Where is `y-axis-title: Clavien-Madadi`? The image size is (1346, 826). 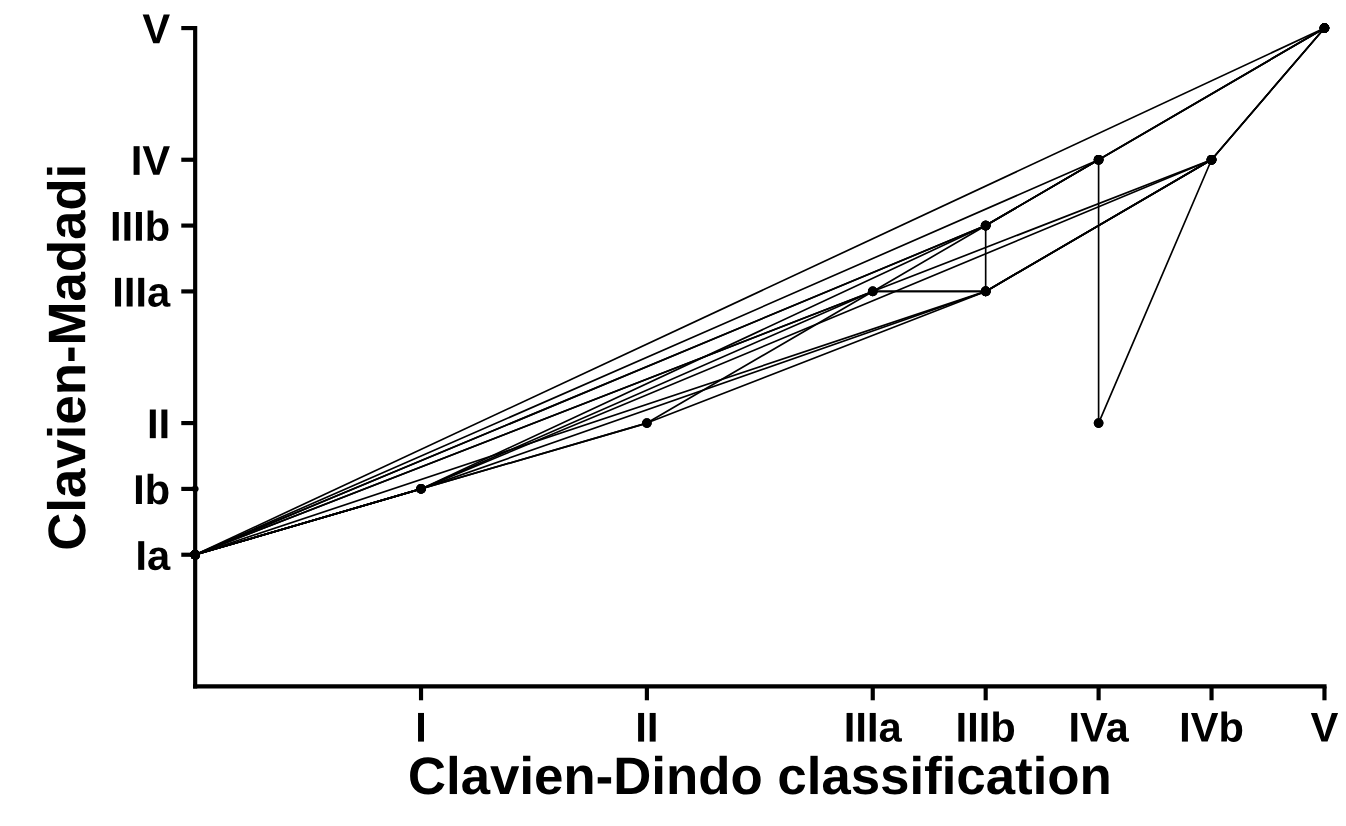 y-axis-title: Clavien-Madadi is located at coordinates (66, 358).